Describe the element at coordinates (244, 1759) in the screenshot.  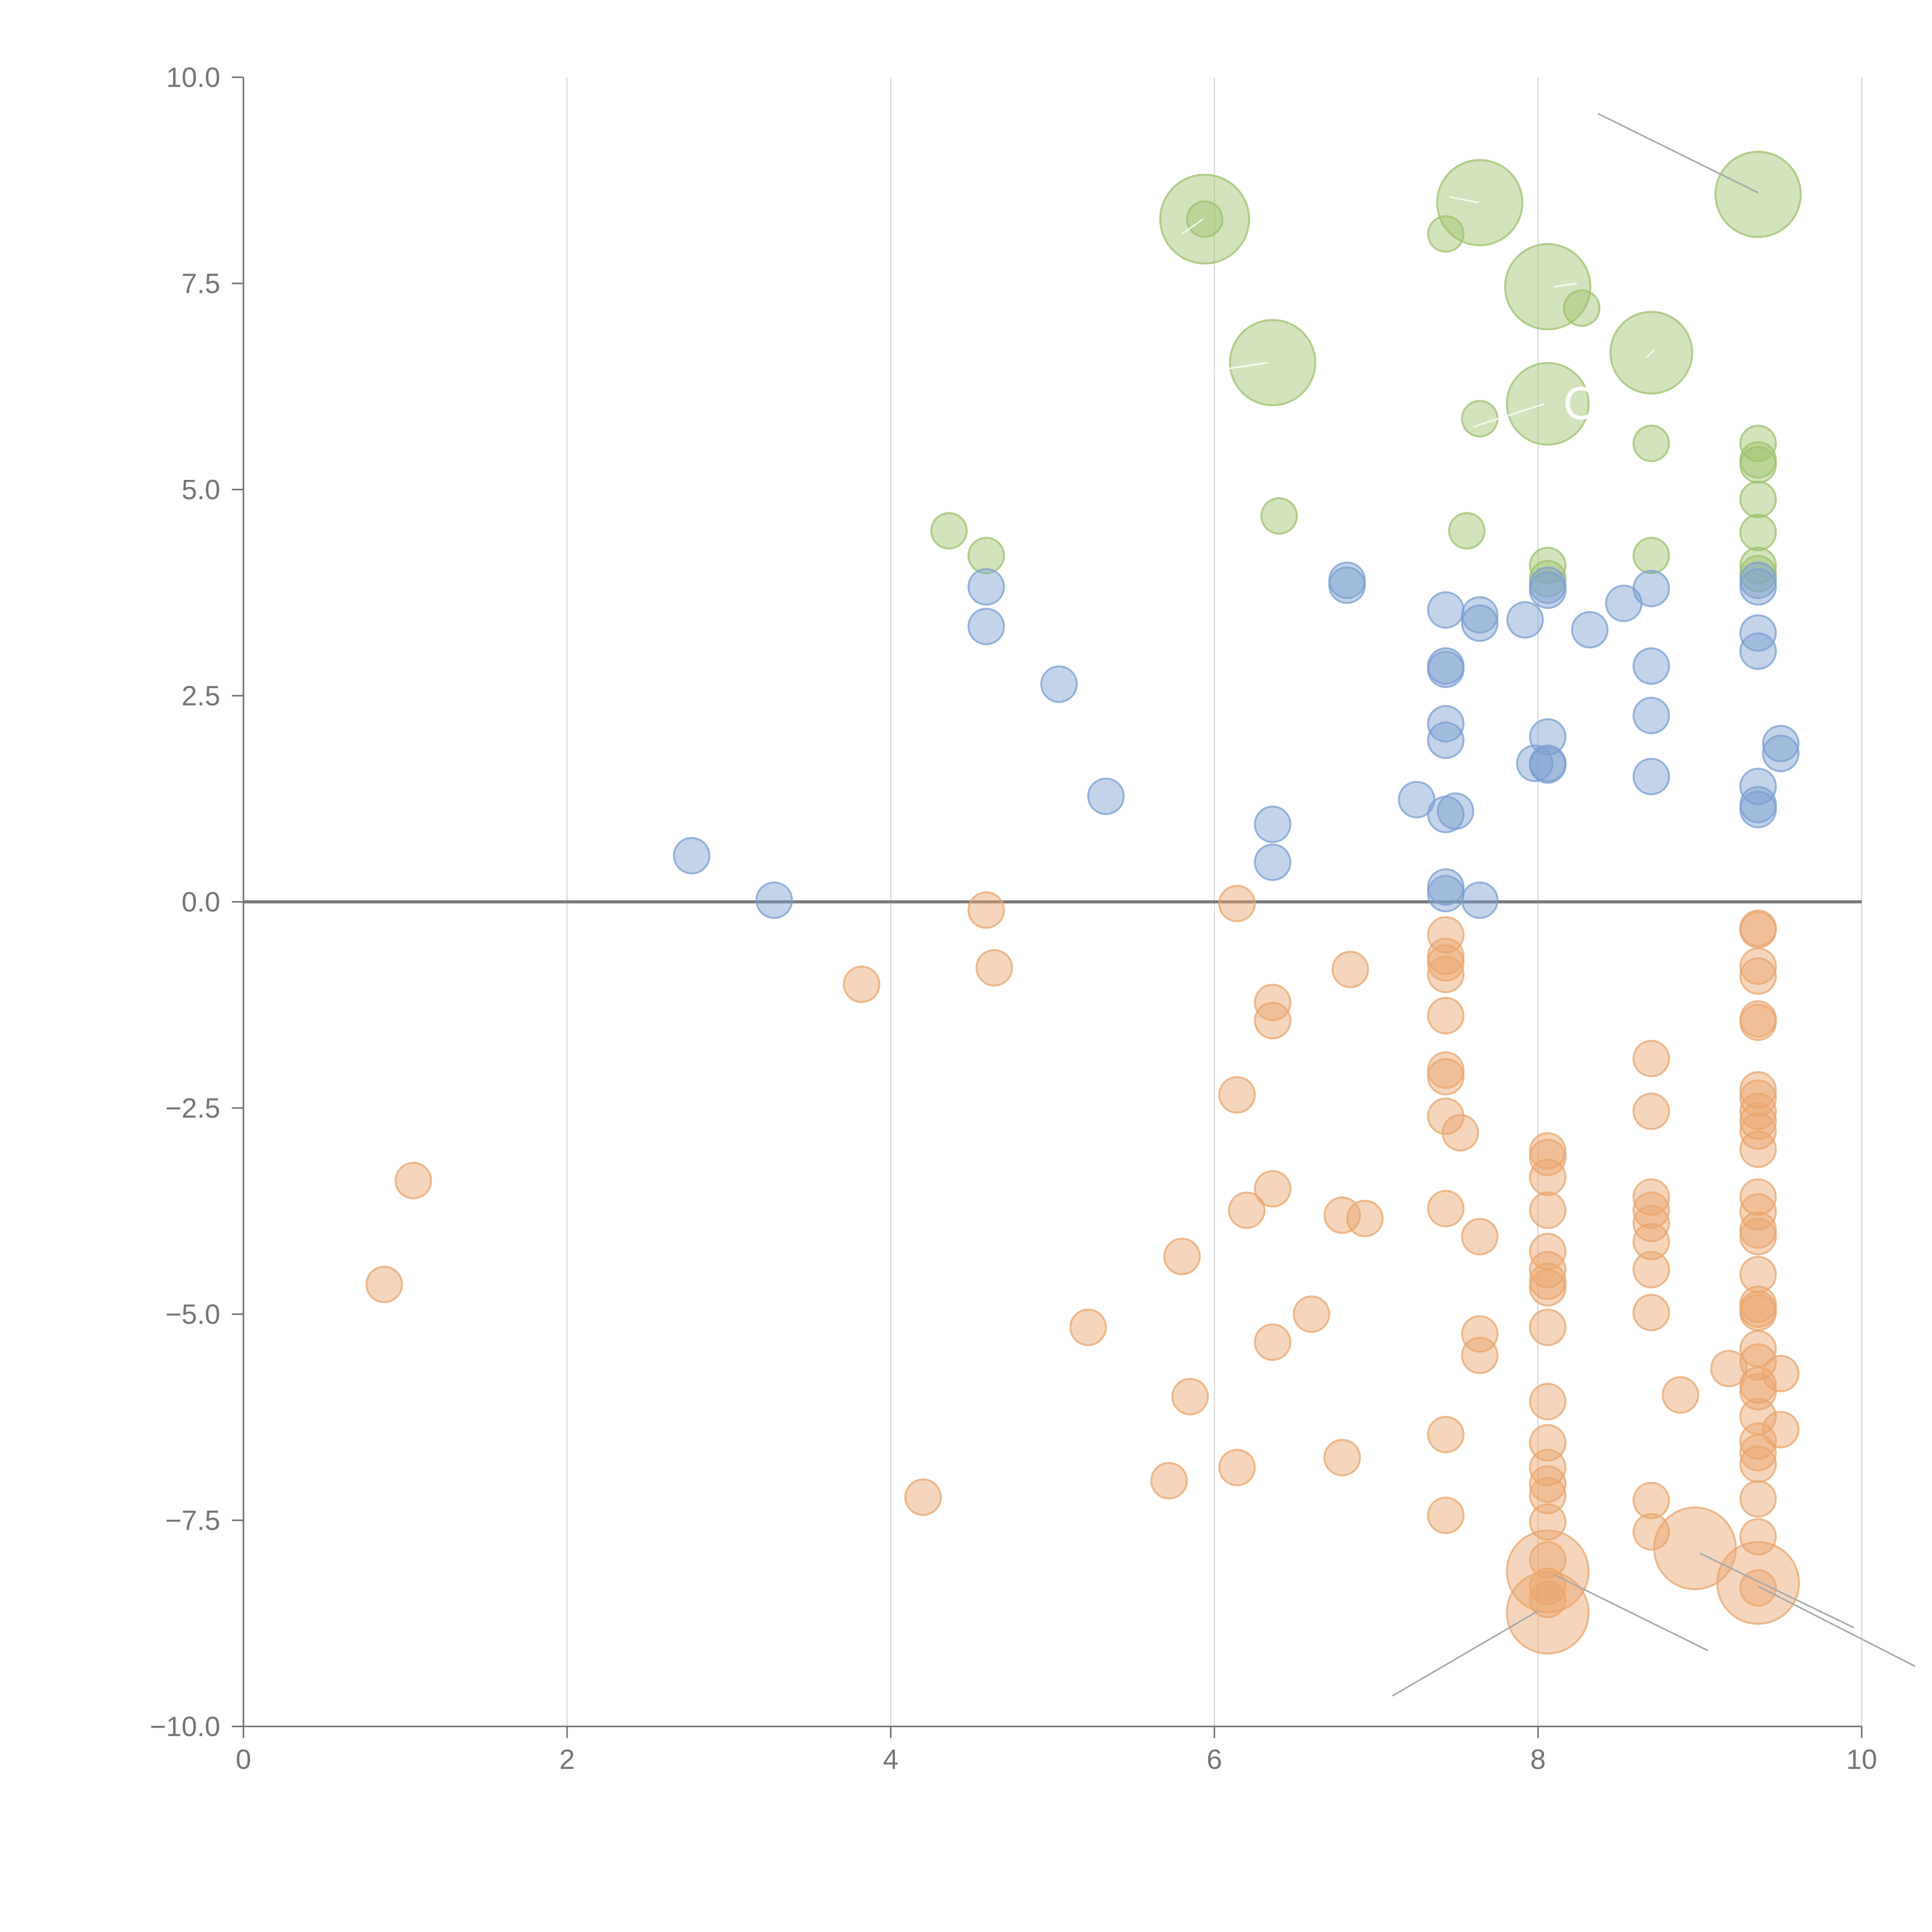
I see `x-tick-label: 0` at that location.